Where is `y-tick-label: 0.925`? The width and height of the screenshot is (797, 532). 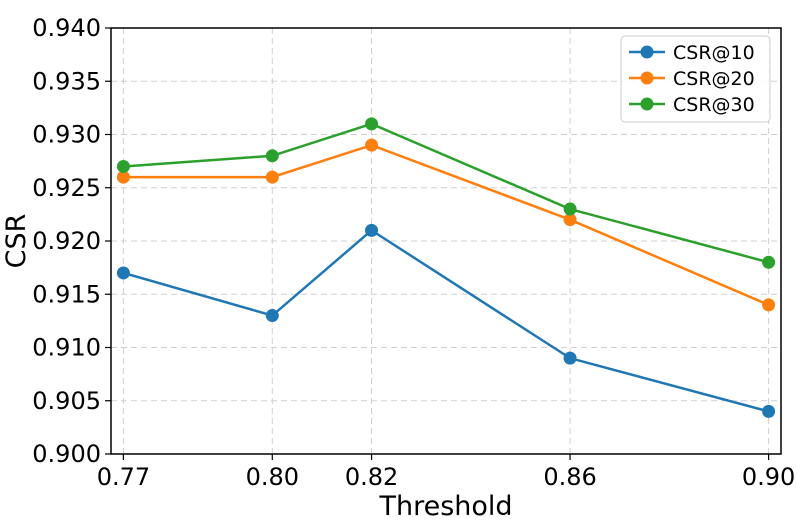 y-tick-label: 0.925 is located at coordinates (66, 188).